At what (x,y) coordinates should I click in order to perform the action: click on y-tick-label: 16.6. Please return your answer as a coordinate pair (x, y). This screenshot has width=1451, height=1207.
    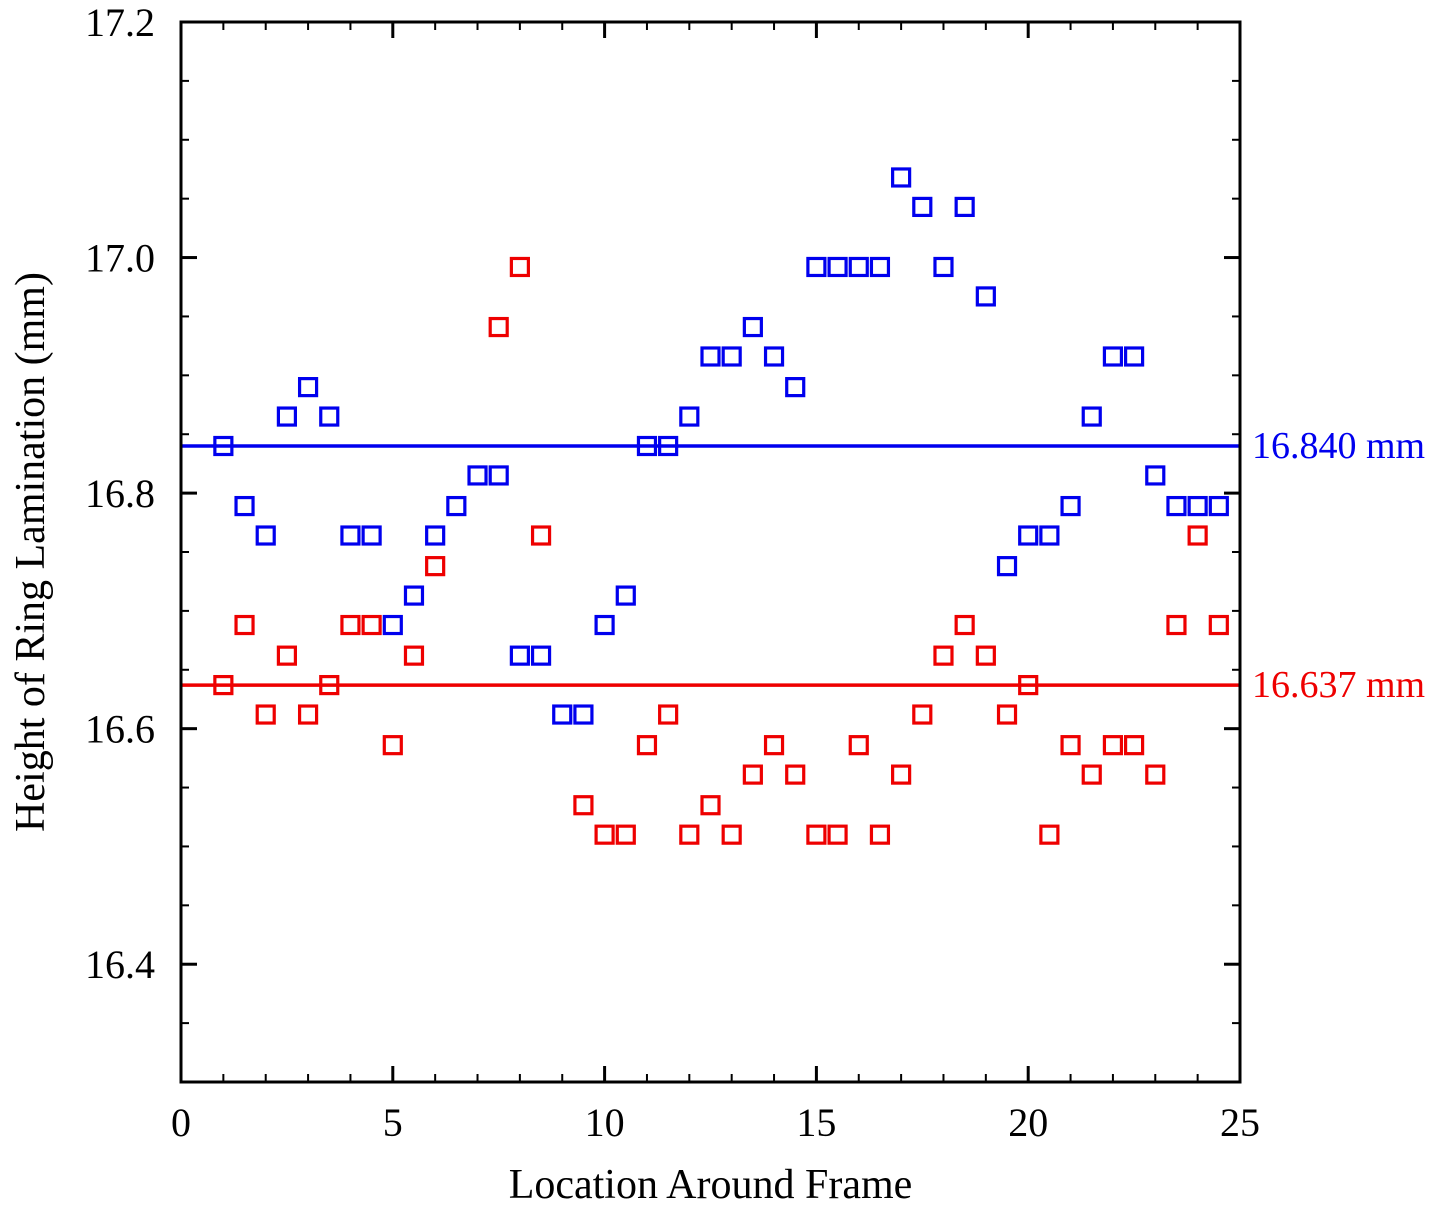
    Looking at the image, I should click on (120, 729).